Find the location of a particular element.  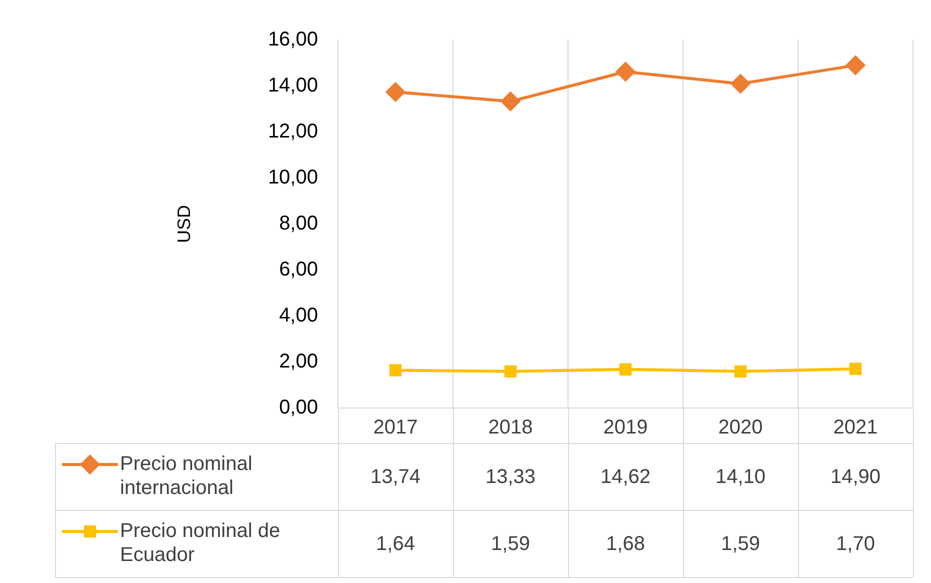

data-label: 13,33 is located at coordinates (510, 477).